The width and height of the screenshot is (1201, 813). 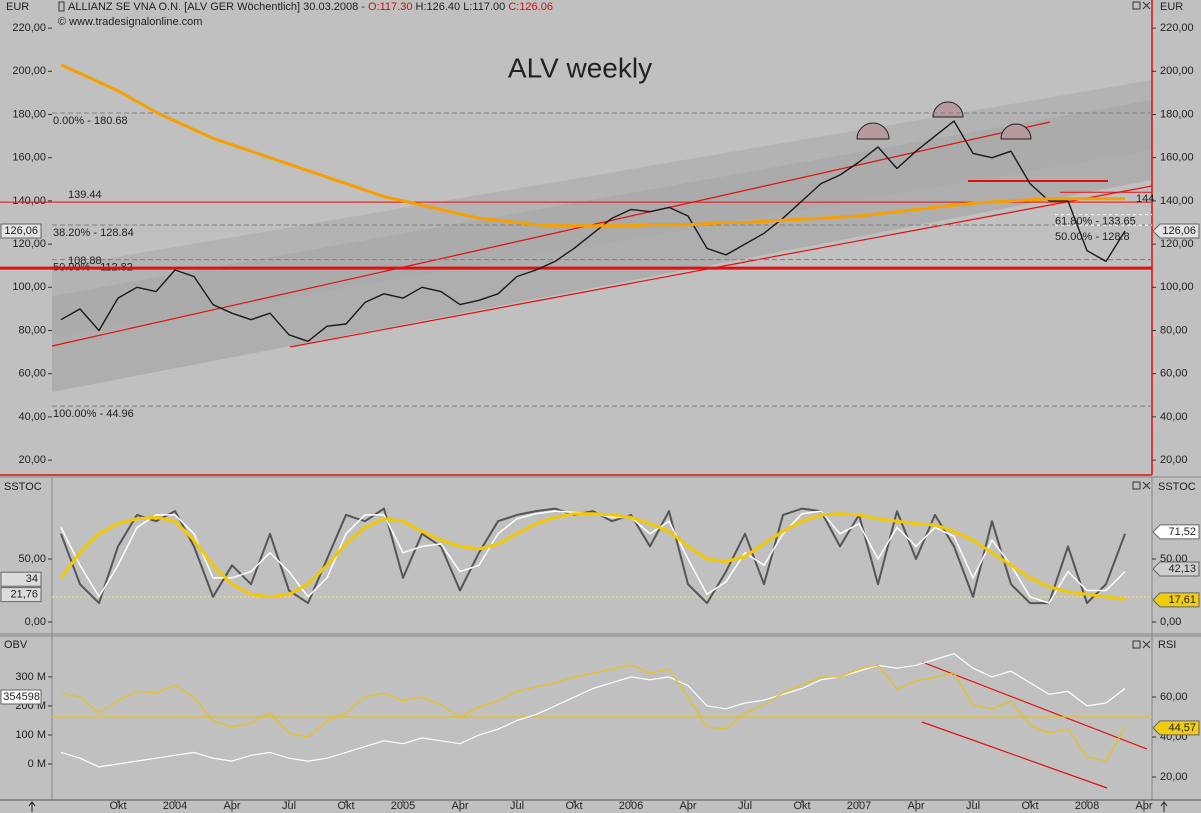 What do you see at coordinates (580, 67) in the screenshot?
I see `chart-title: ALV weekly` at bounding box center [580, 67].